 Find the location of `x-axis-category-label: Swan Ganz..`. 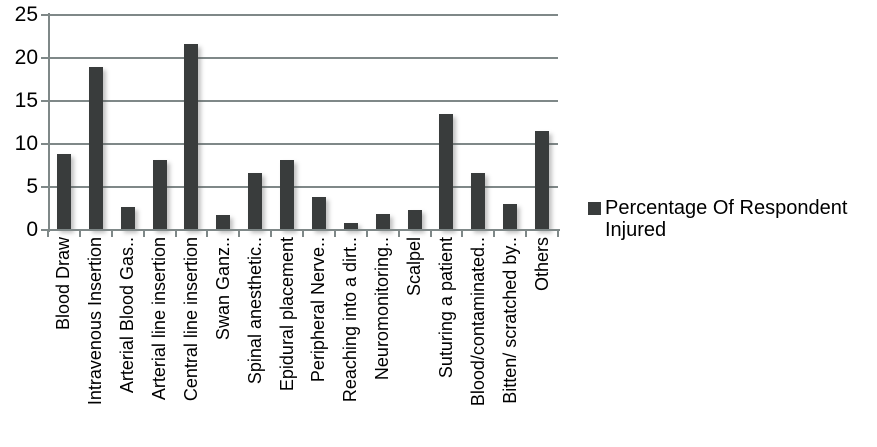

x-axis-category-label: Swan Ganz.. is located at coordinates (223, 341).